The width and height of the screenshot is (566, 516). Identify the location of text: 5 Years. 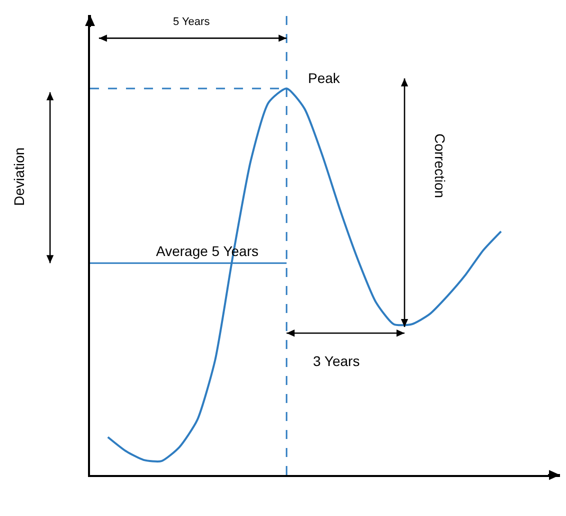
(191, 22).